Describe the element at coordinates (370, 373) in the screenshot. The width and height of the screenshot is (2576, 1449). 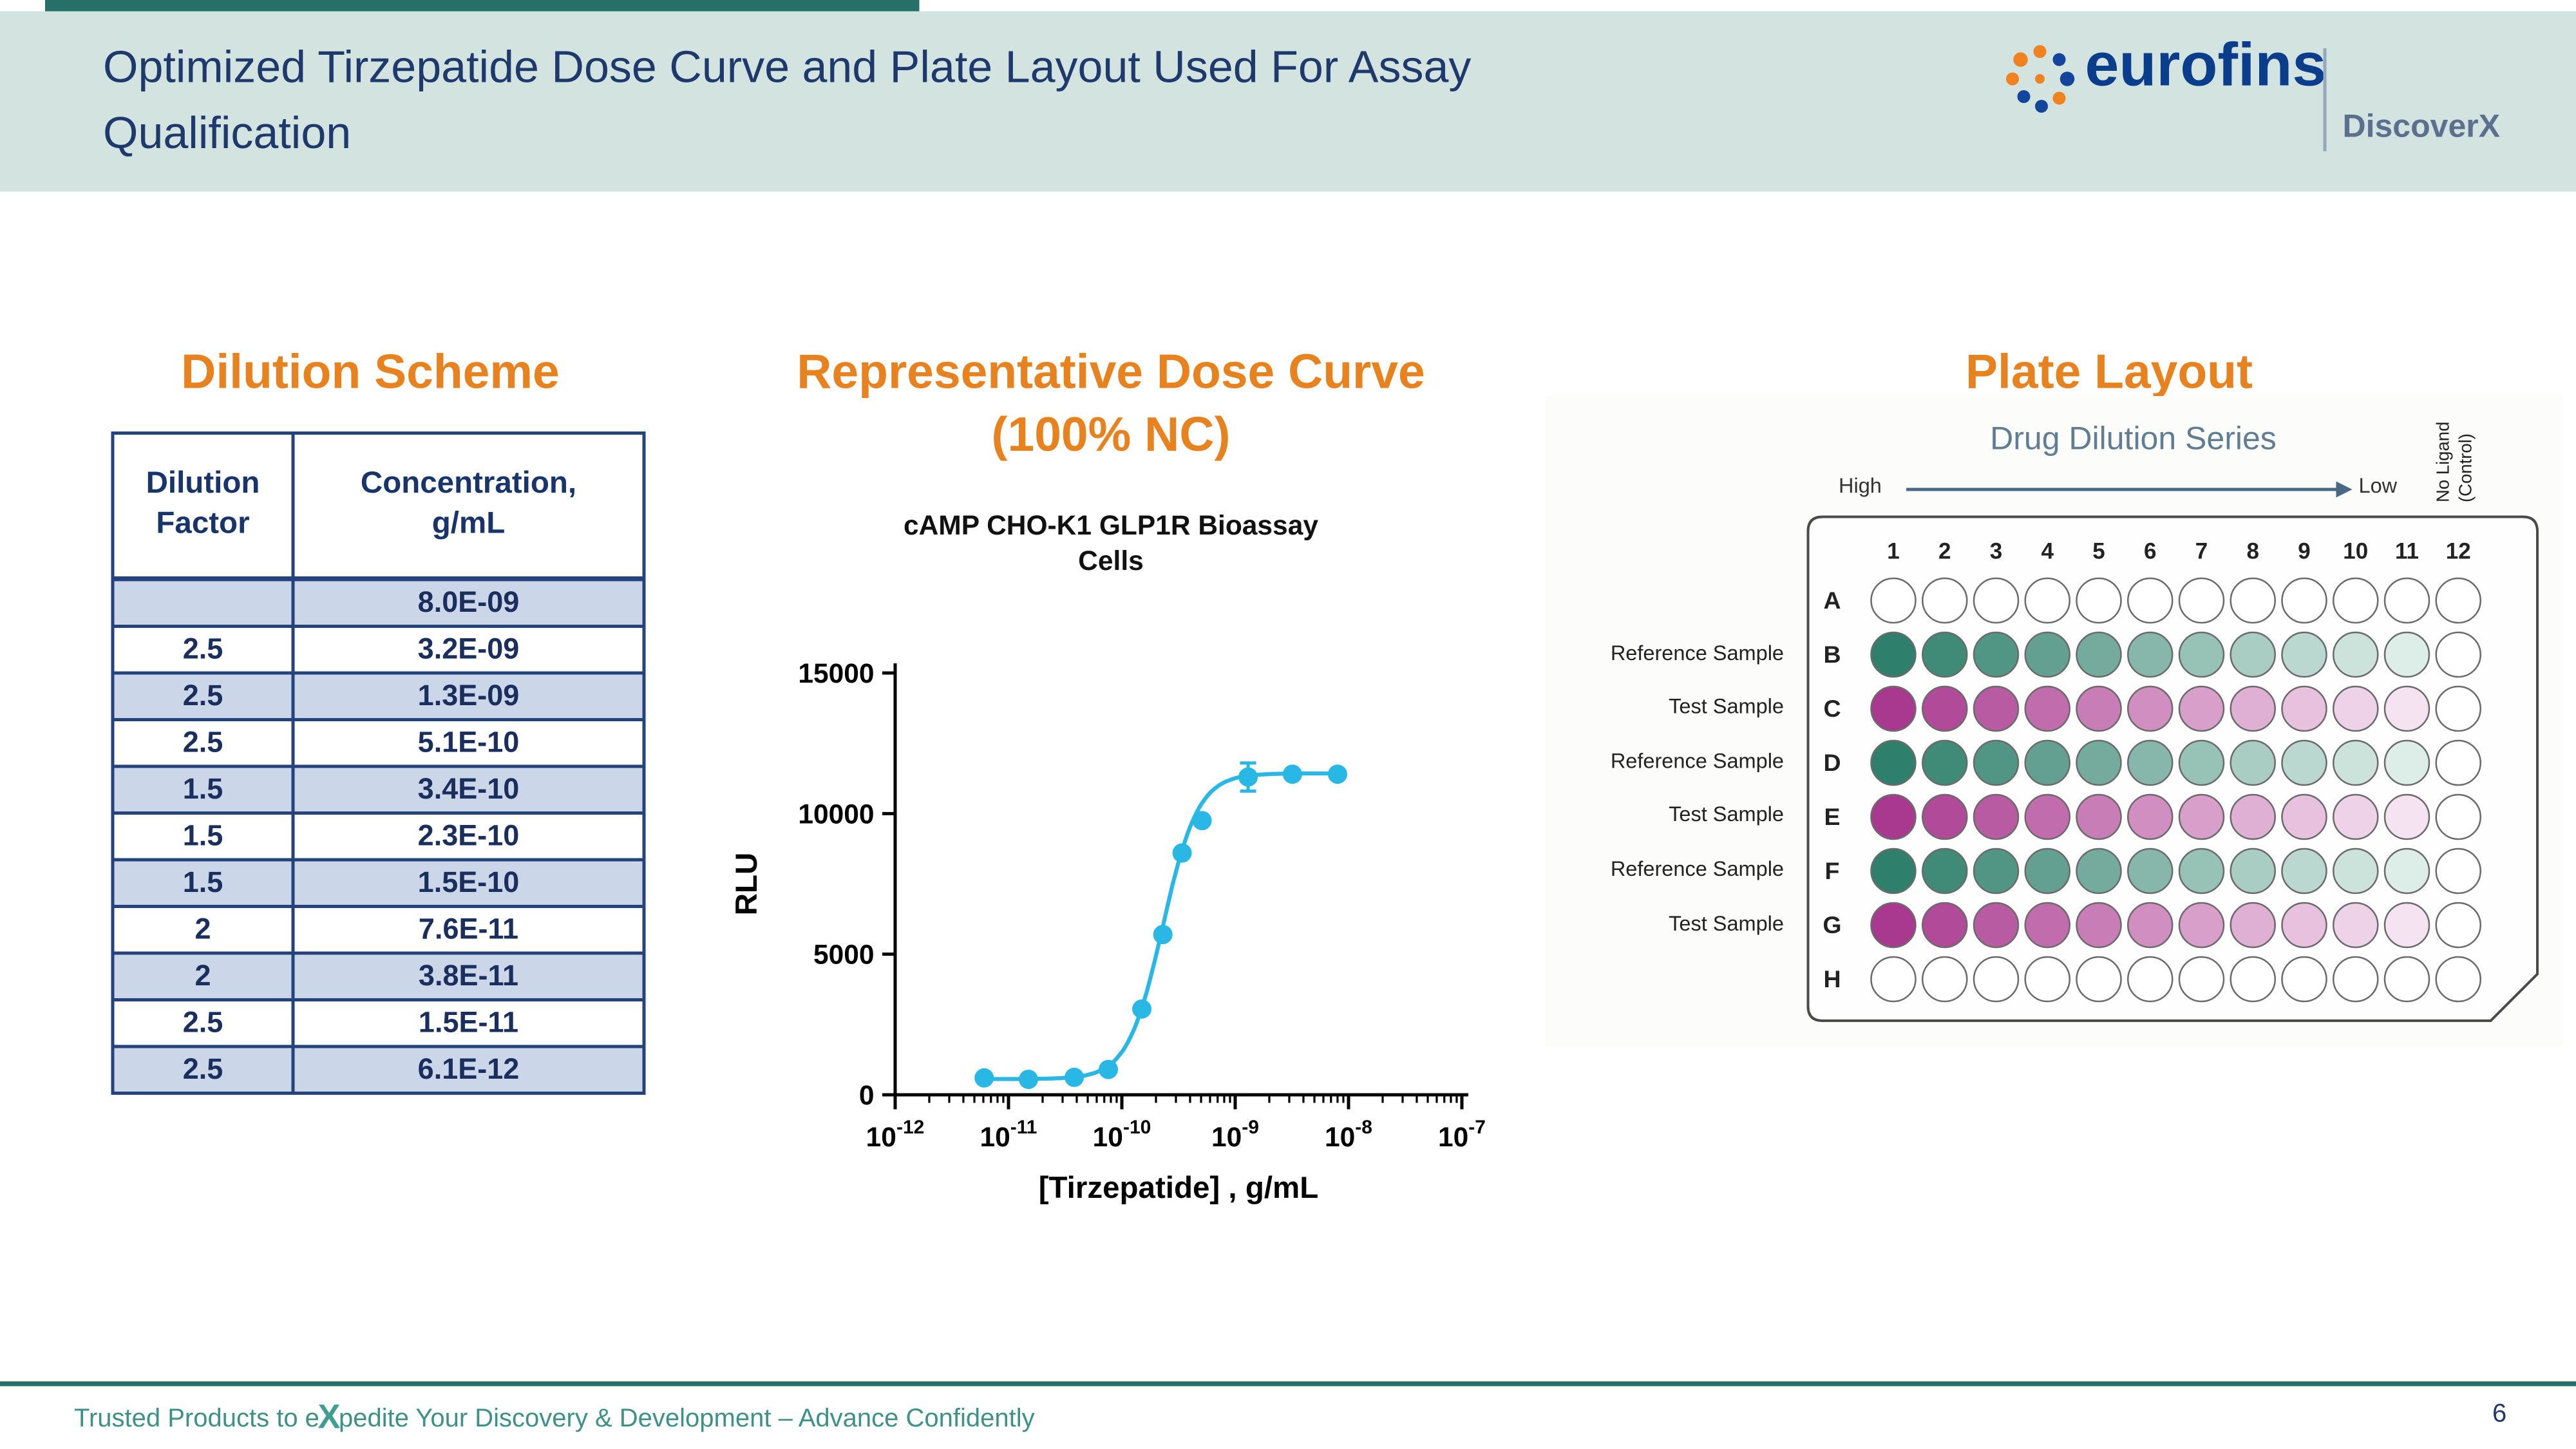
I see `dilution-scheme-heading: Dilution Scheme` at that location.